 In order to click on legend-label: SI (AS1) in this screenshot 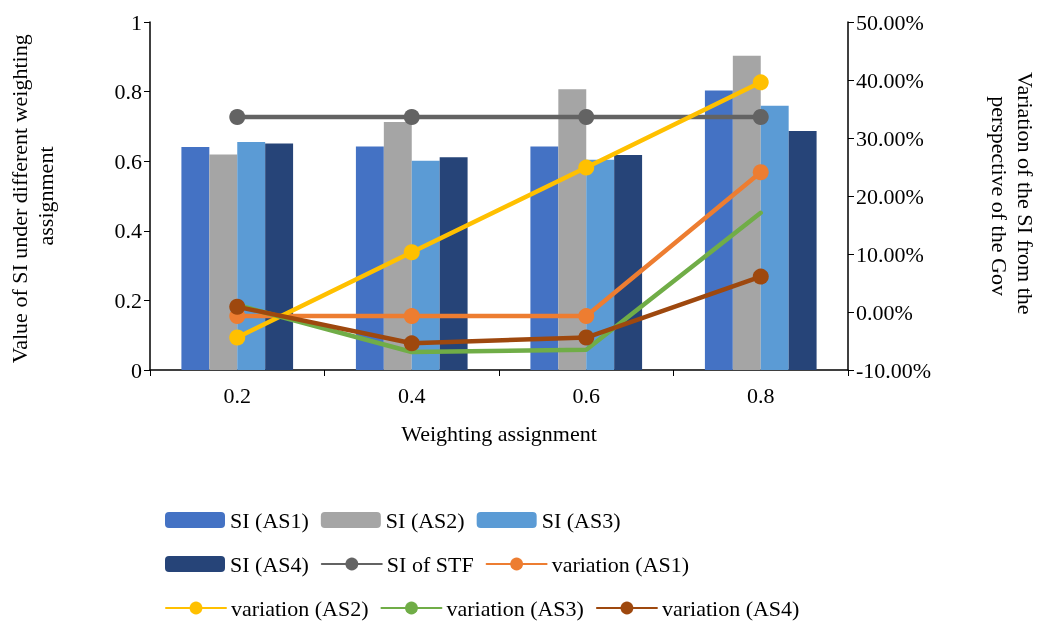, I will do `click(269, 520)`.